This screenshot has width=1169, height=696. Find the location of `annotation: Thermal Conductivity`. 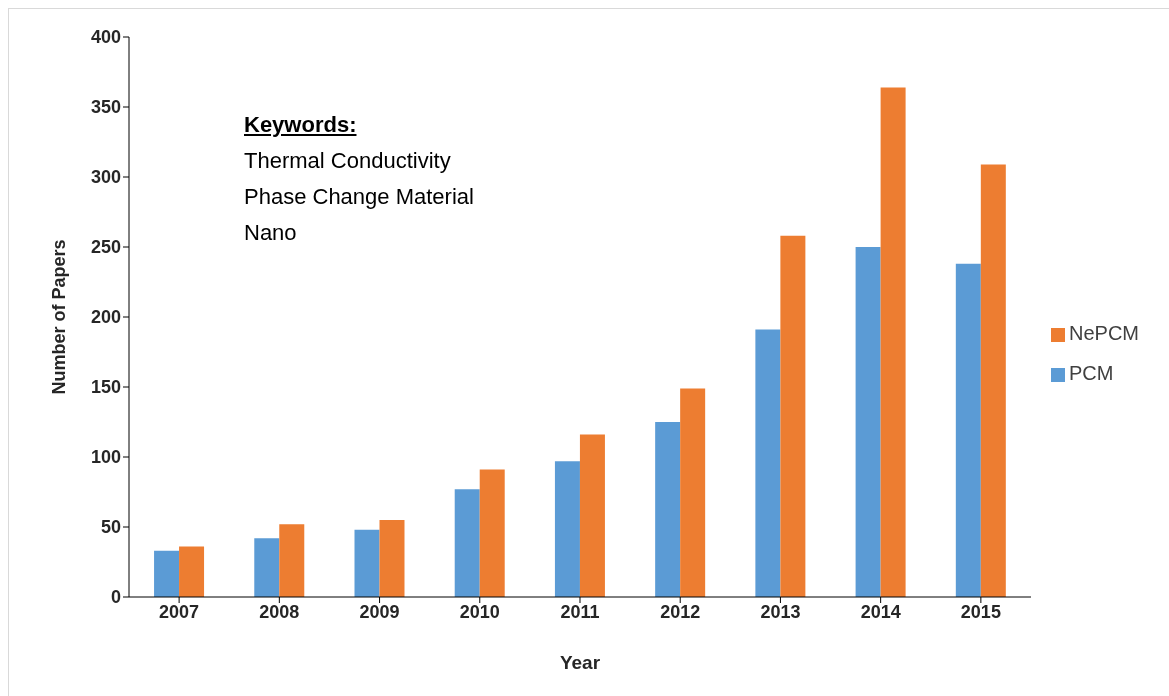

annotation: Thermal Conductivity is located at coordinates (348, 161).